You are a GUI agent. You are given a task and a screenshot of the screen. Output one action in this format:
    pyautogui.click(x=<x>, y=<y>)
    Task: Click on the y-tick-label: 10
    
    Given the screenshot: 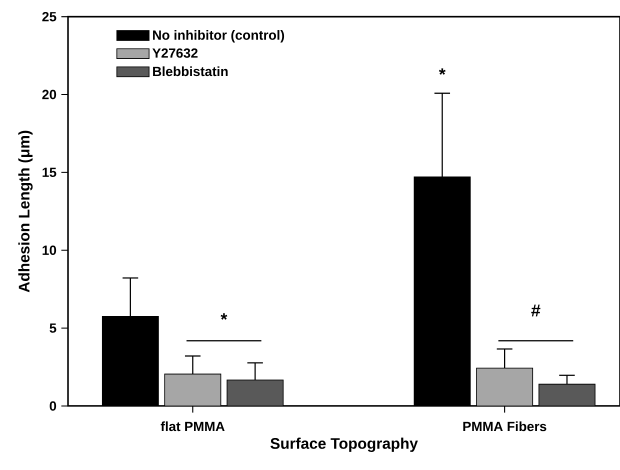 What is the action you would take?
    pyautogui.click(x=49, y=250)
    